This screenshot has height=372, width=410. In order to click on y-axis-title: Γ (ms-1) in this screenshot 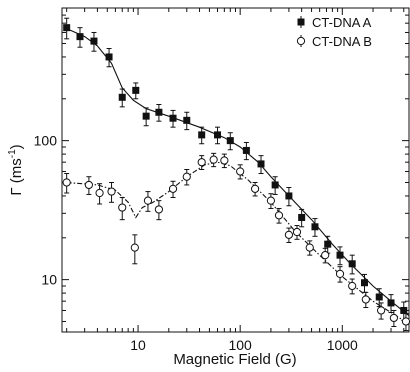, I will do `click(16, 169)`.